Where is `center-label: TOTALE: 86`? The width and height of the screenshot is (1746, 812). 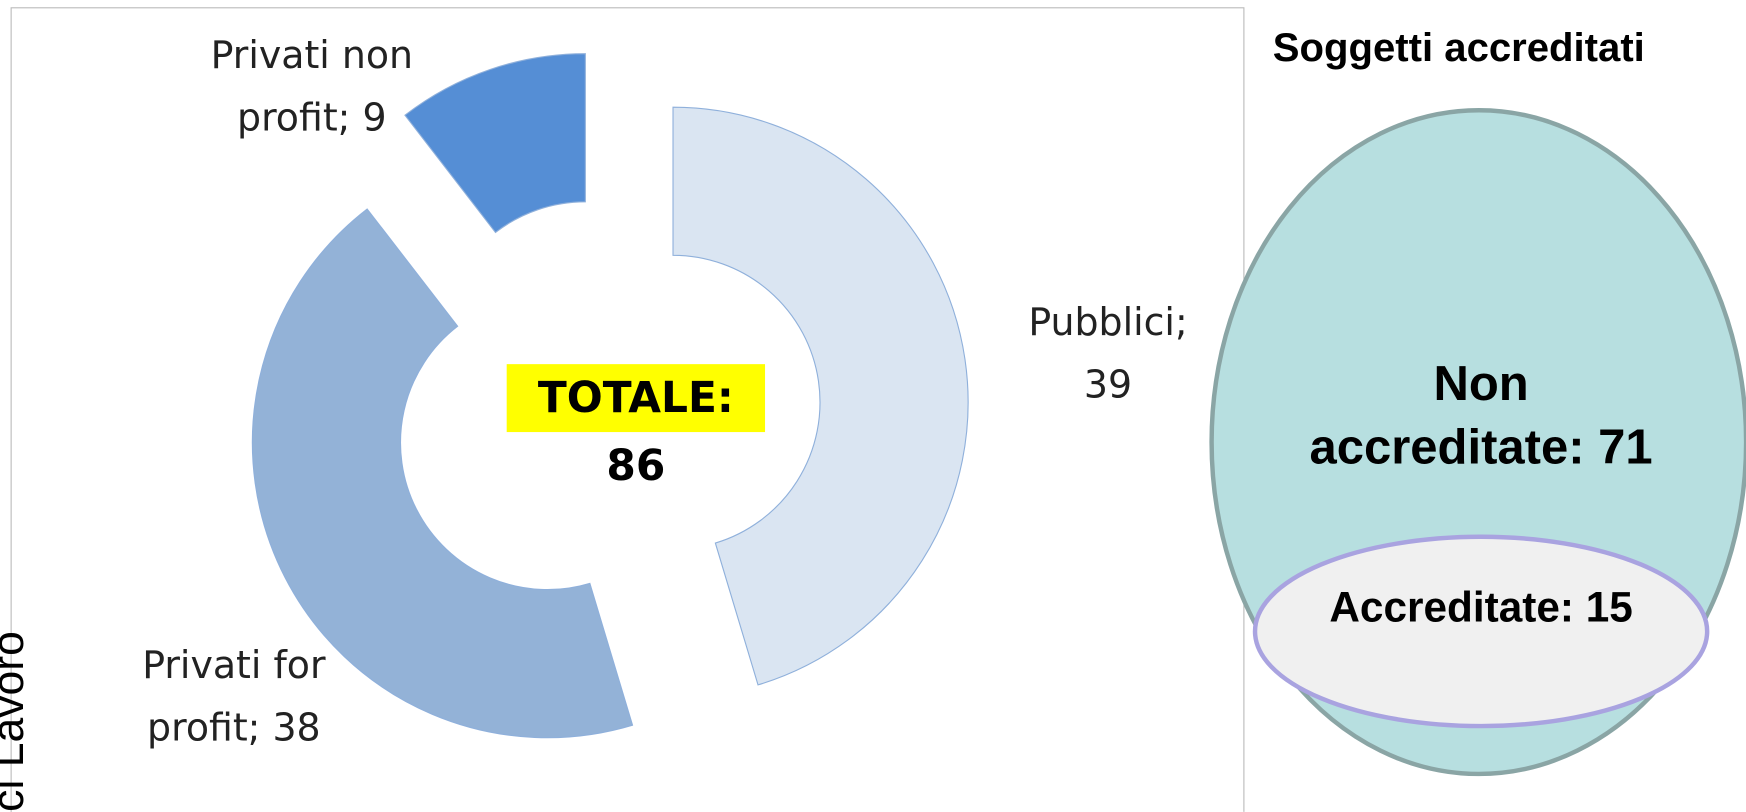 center-label: TOTALE: 86 is located at coordinates (636, 427).